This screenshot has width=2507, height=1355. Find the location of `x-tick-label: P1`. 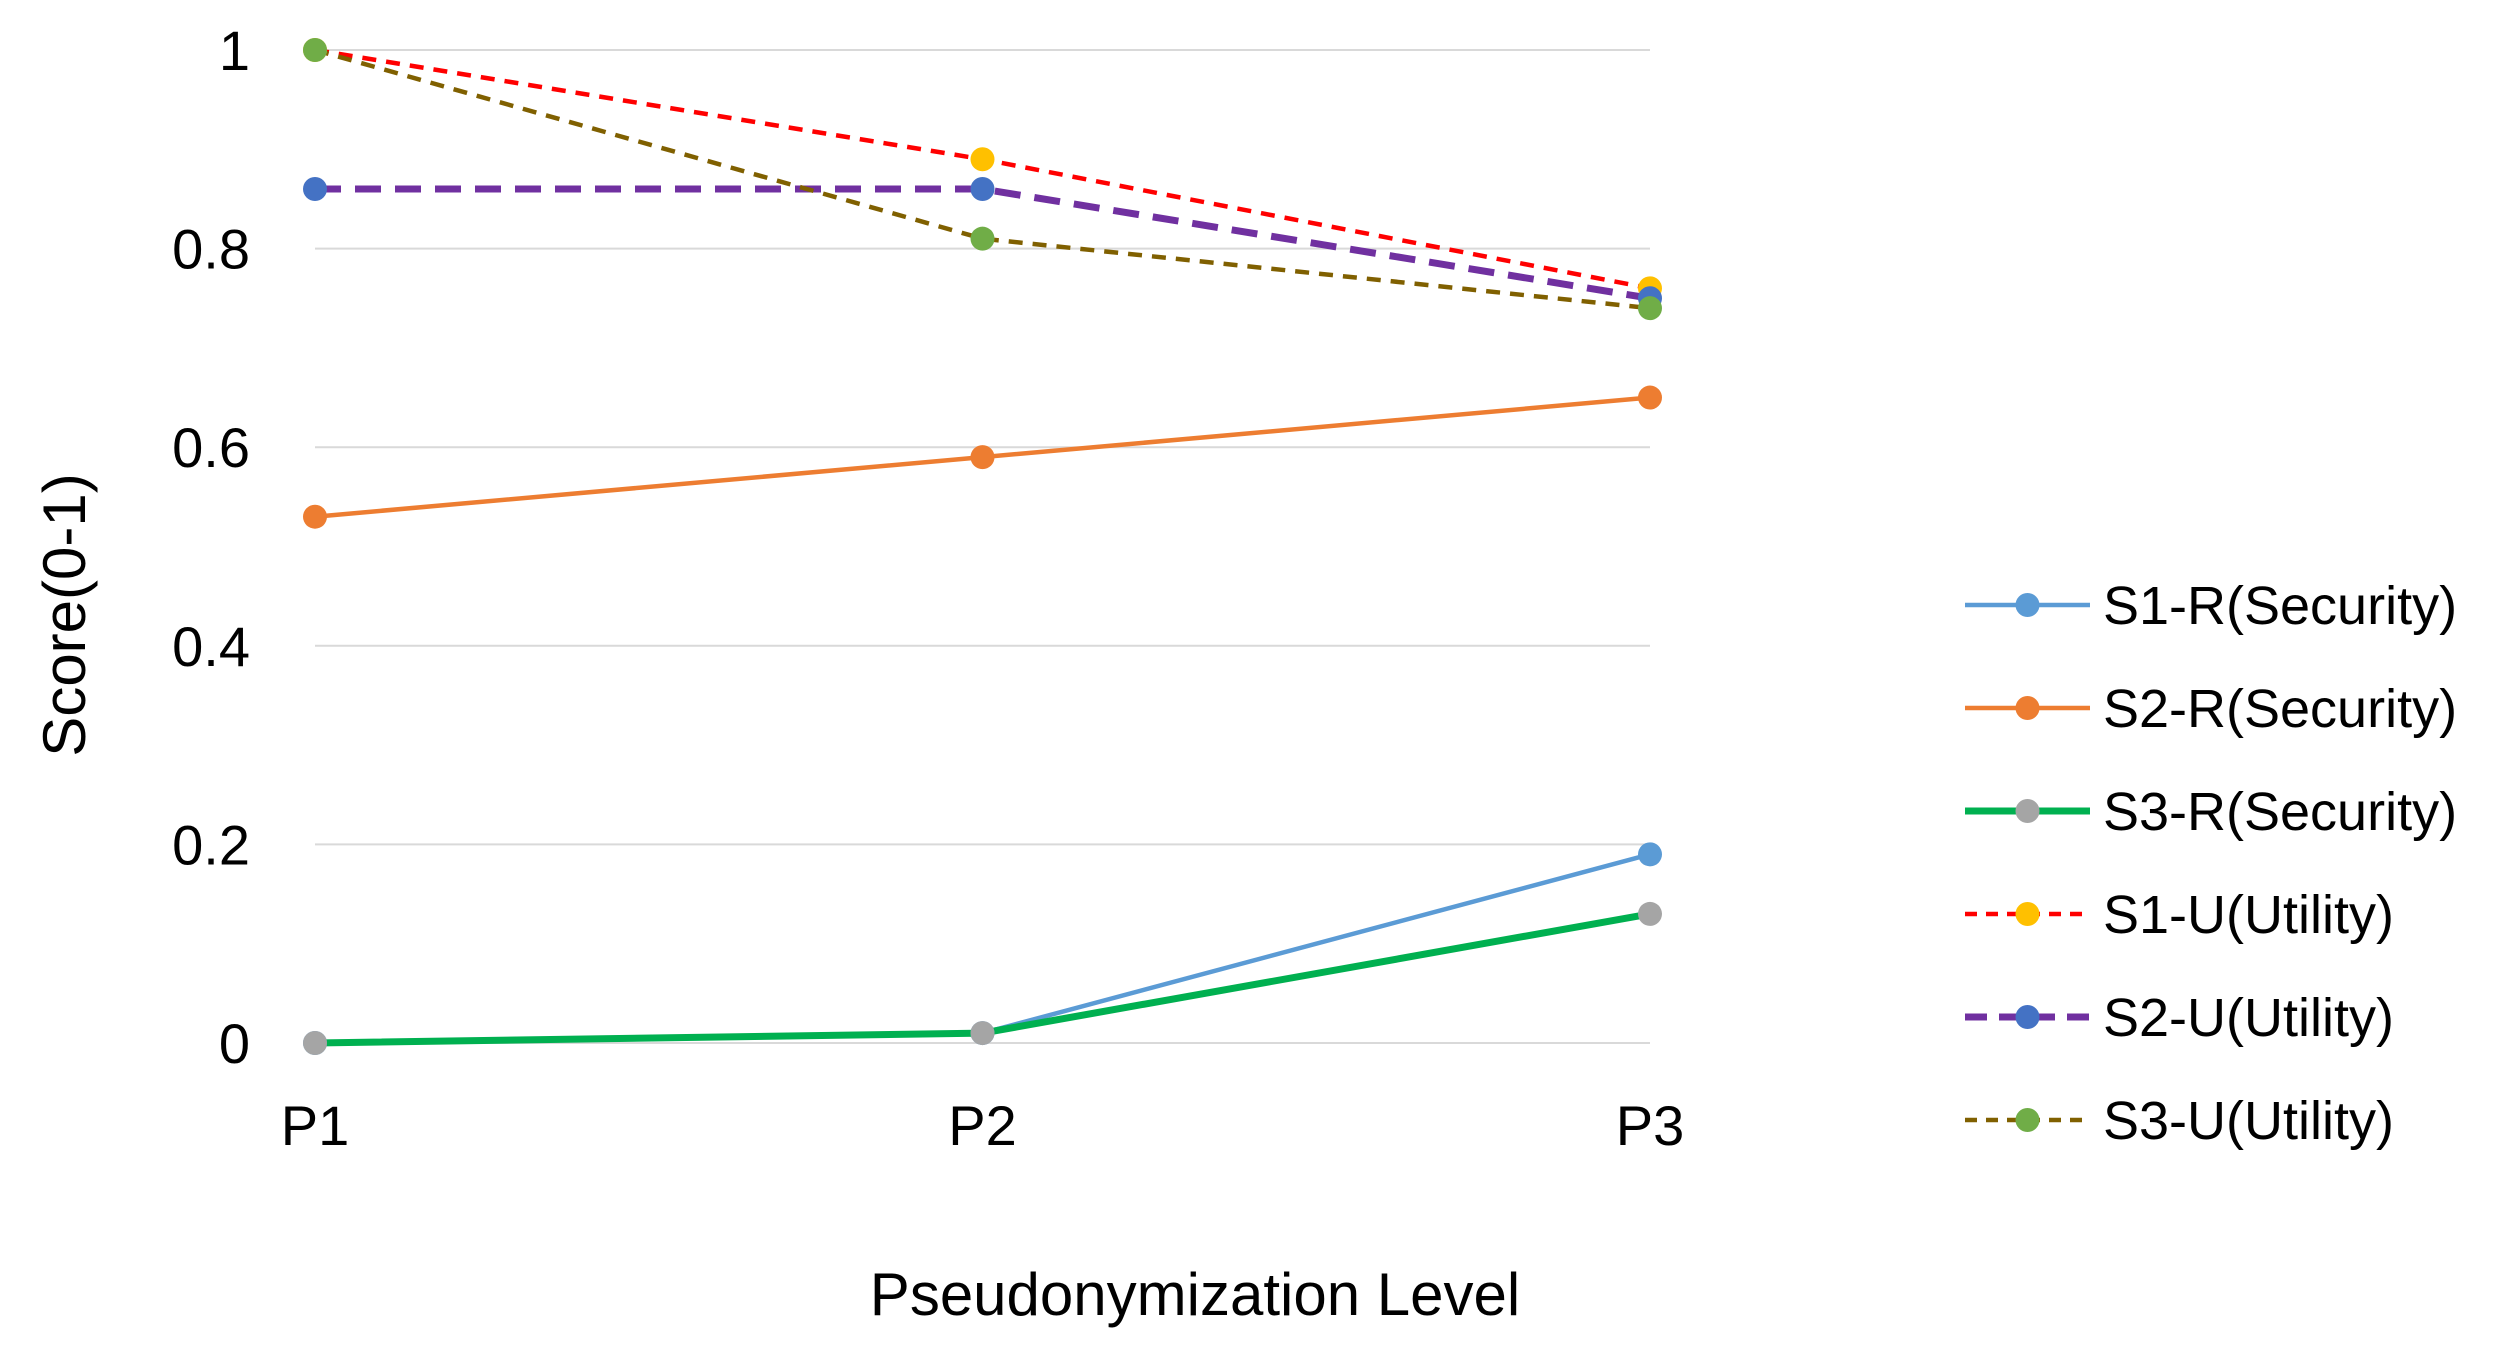

x-tick-label: P1 is located at coordinates (315, 1125).